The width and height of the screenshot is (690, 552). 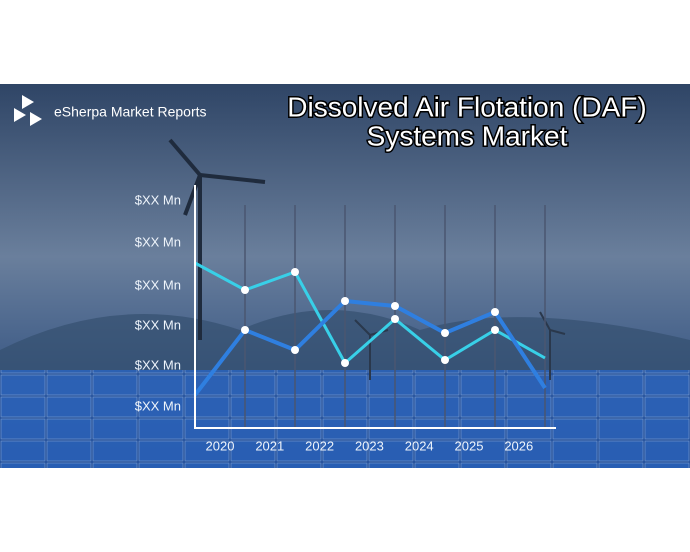 What do you see at coordinates (419, 445) in the screenshot?
I see `x-label: 2024` at bounding box center [419, 445].